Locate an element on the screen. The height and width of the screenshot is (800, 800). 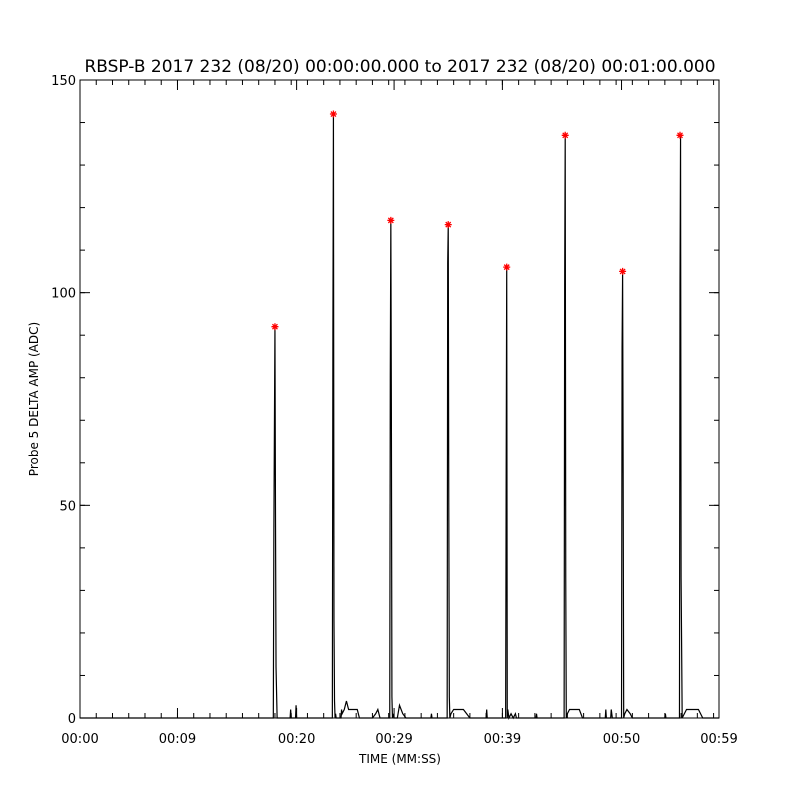
x-tick-label: 00:09 is located at coordinates (177, 739).